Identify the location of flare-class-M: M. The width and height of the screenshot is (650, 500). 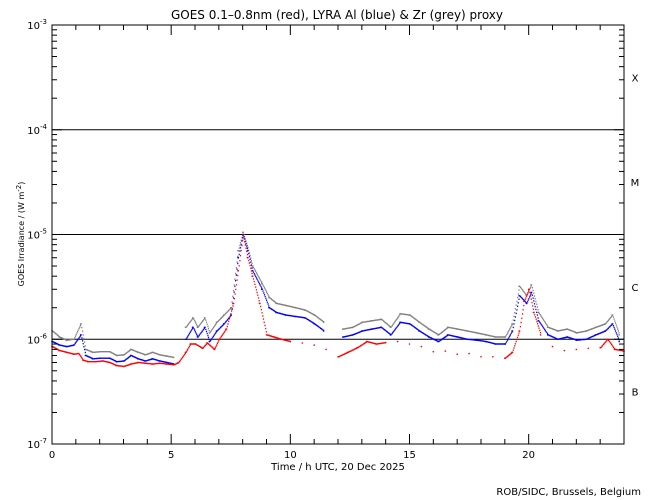
(635, 183).